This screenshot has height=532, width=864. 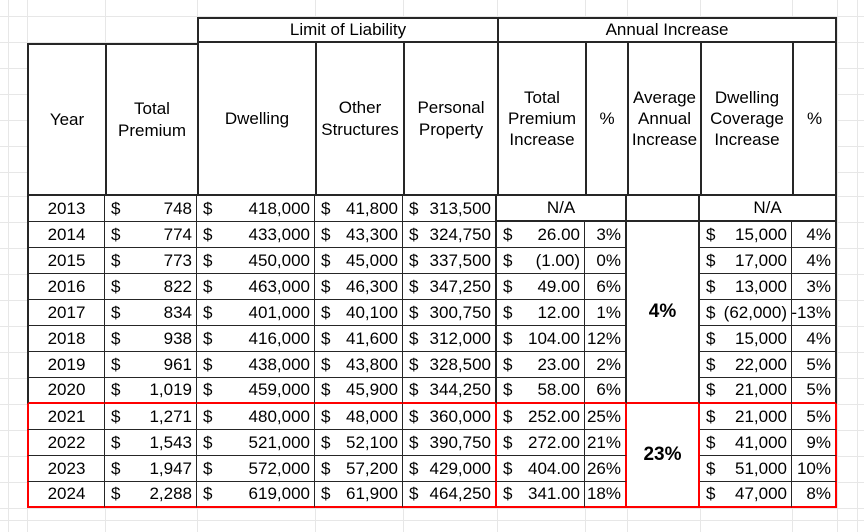 What do you see at coordinates (541, 339) in the screenshot?
I see `cell-premium-increase-2018: $104.00` at bounding box center [541, 339].